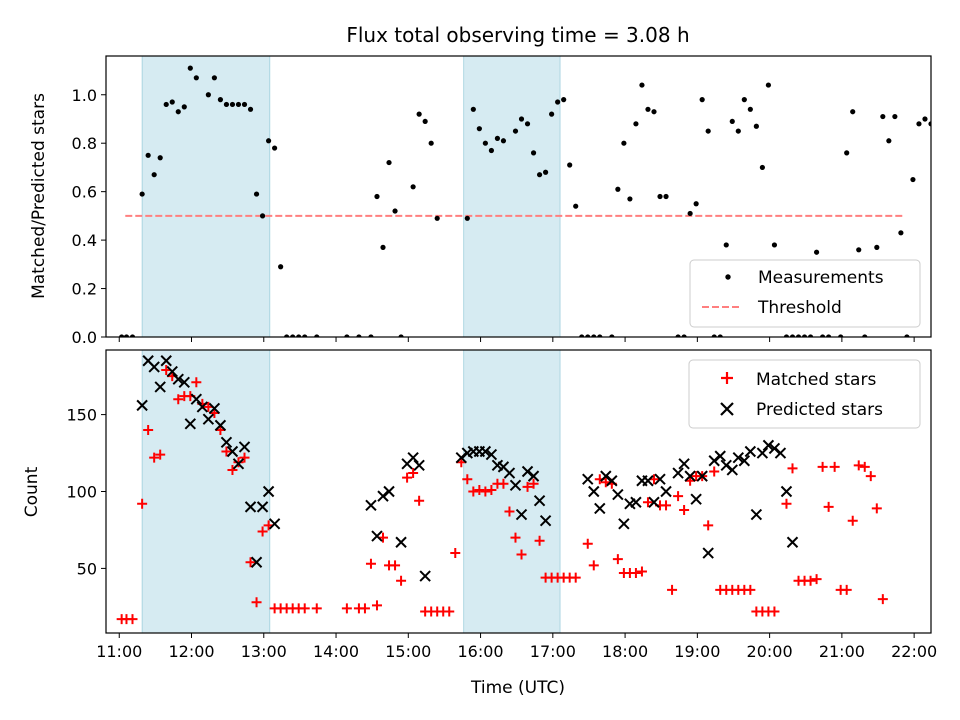  Describe the element at coordinates (516, 339) in the screenshot. I see `top-x-ticks` at that location.